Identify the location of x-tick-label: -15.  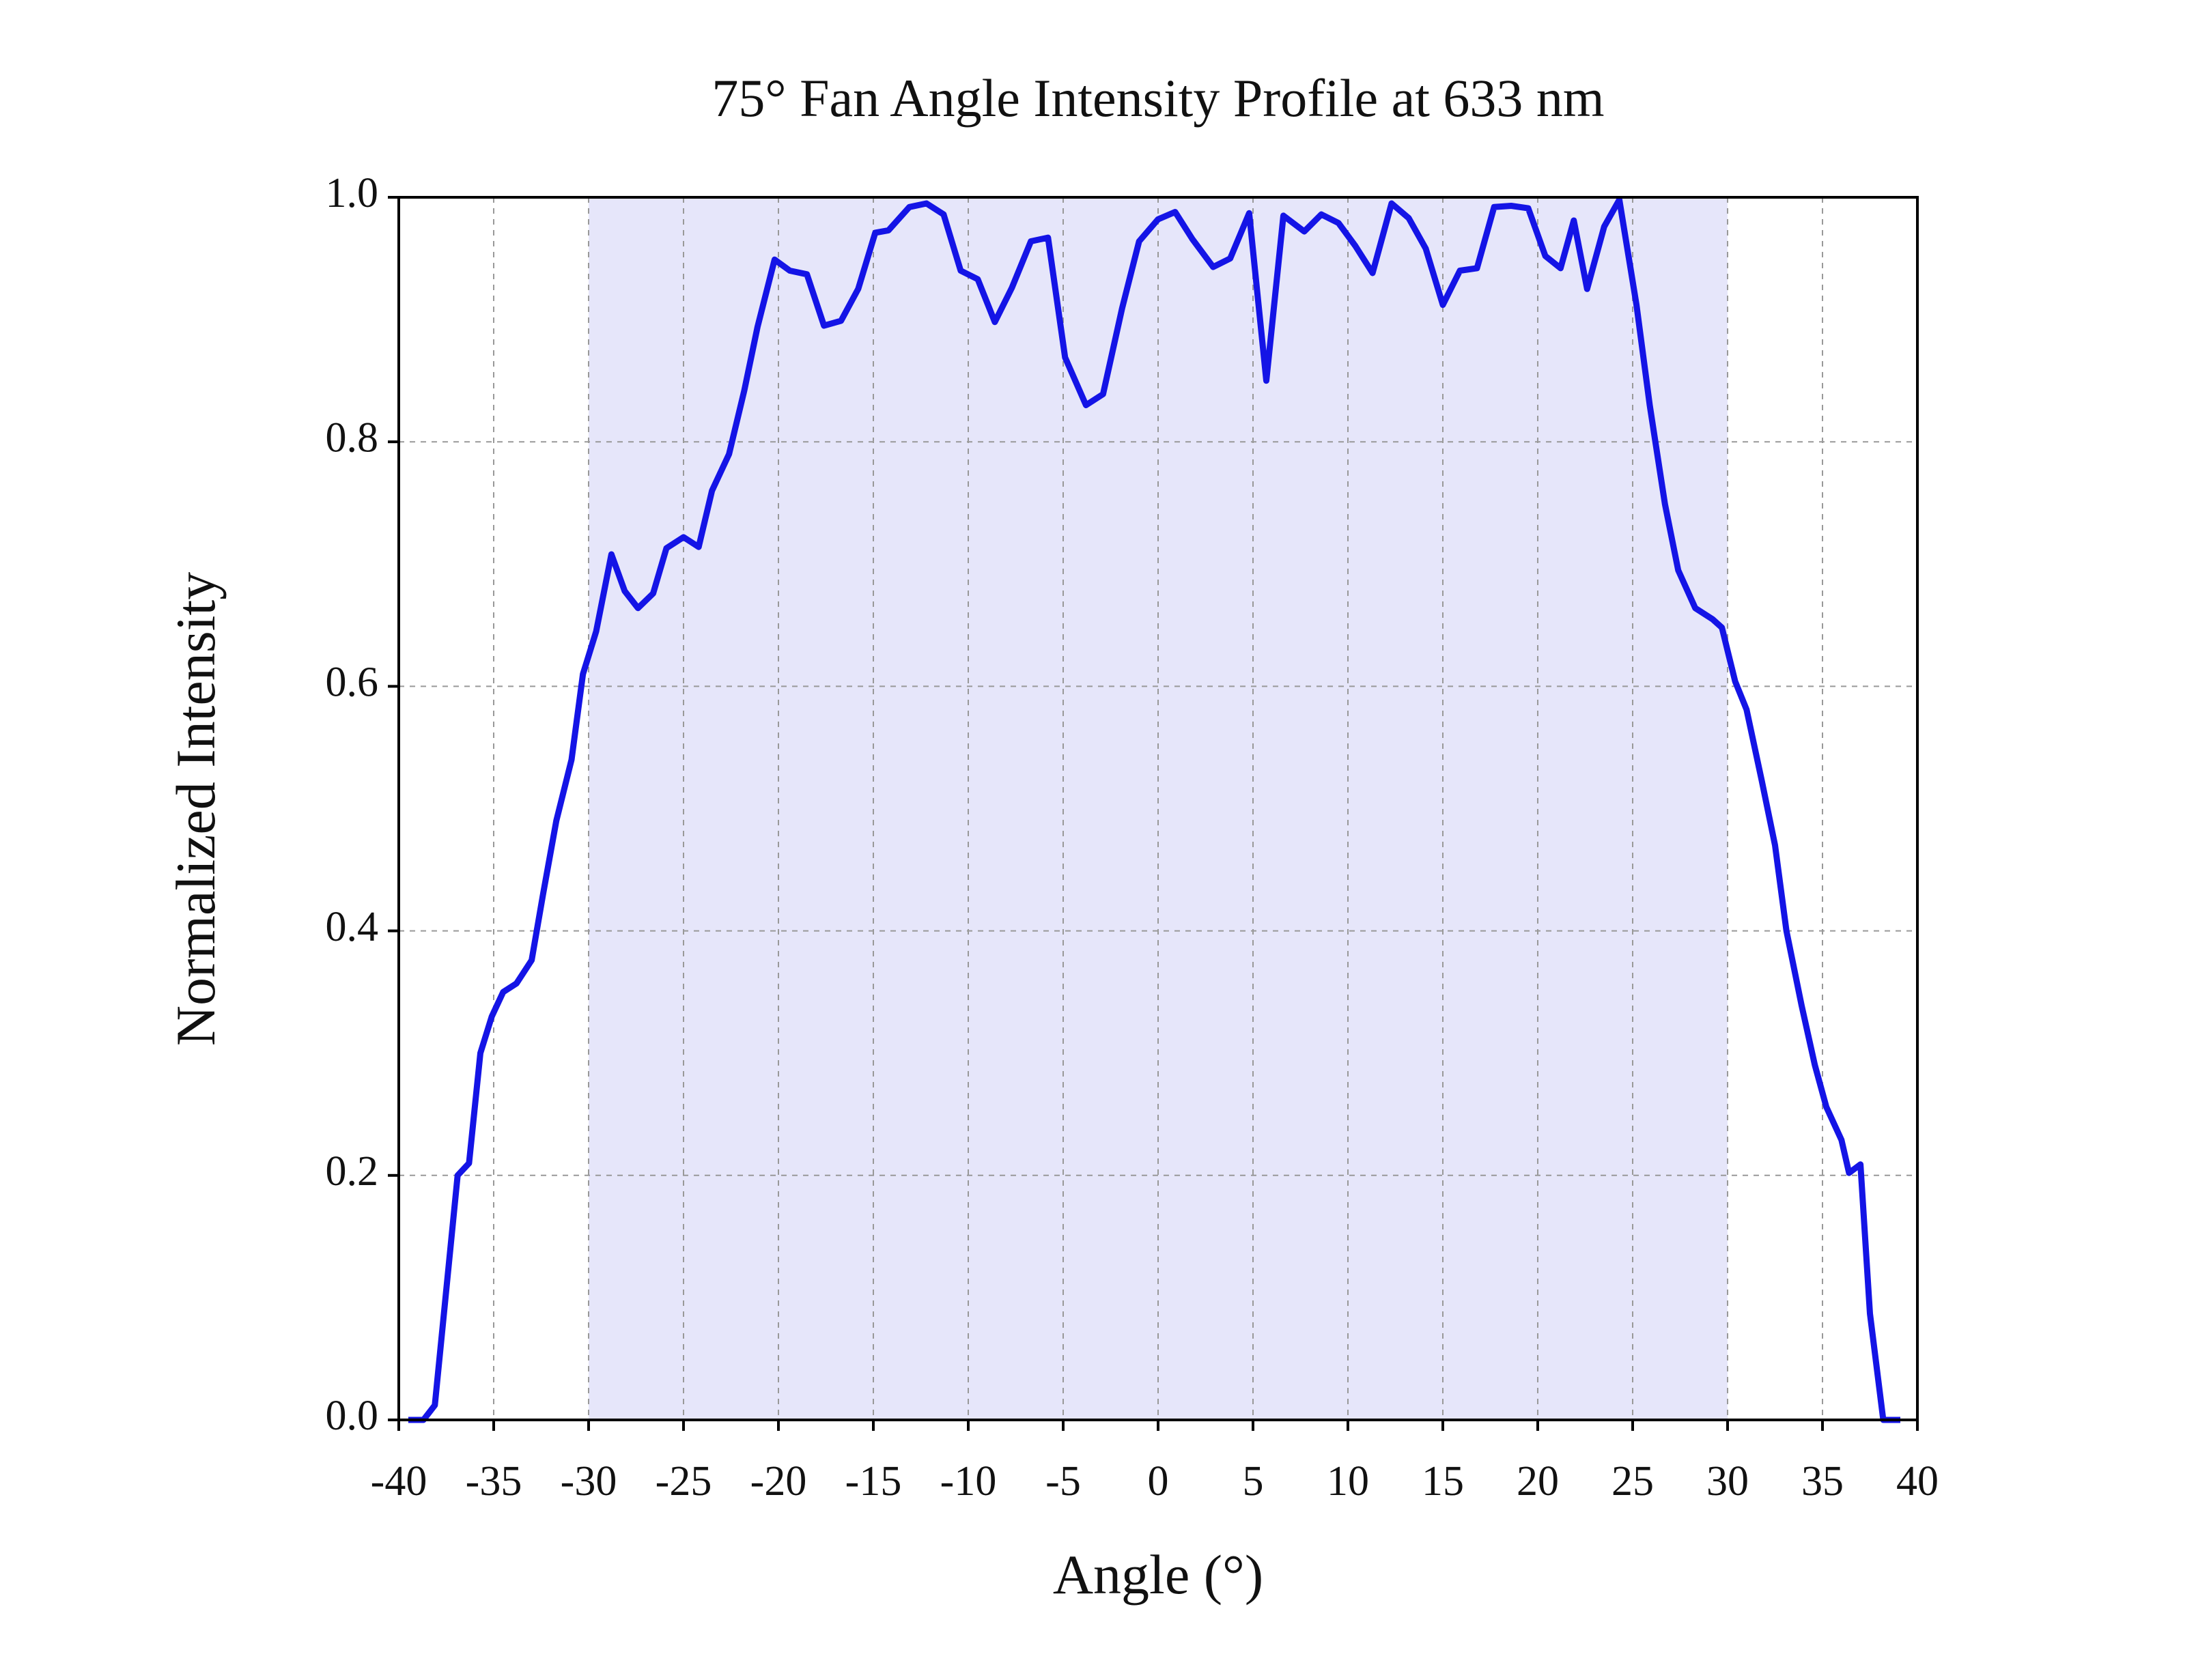
(874, 1481).